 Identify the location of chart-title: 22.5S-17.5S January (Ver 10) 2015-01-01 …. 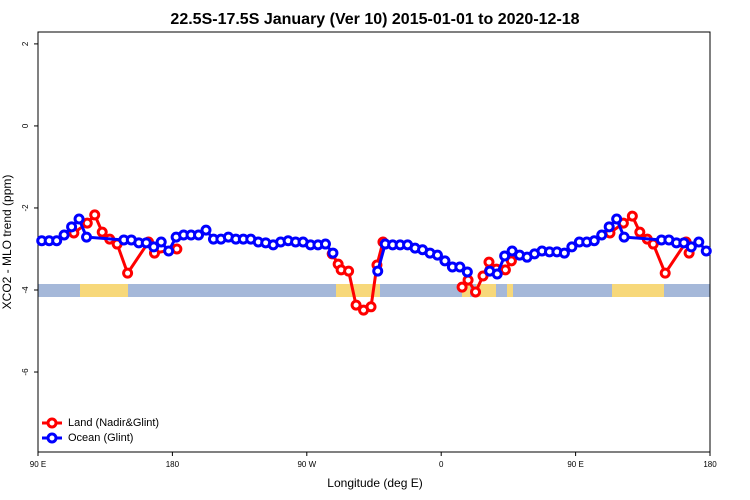
(374, 19).